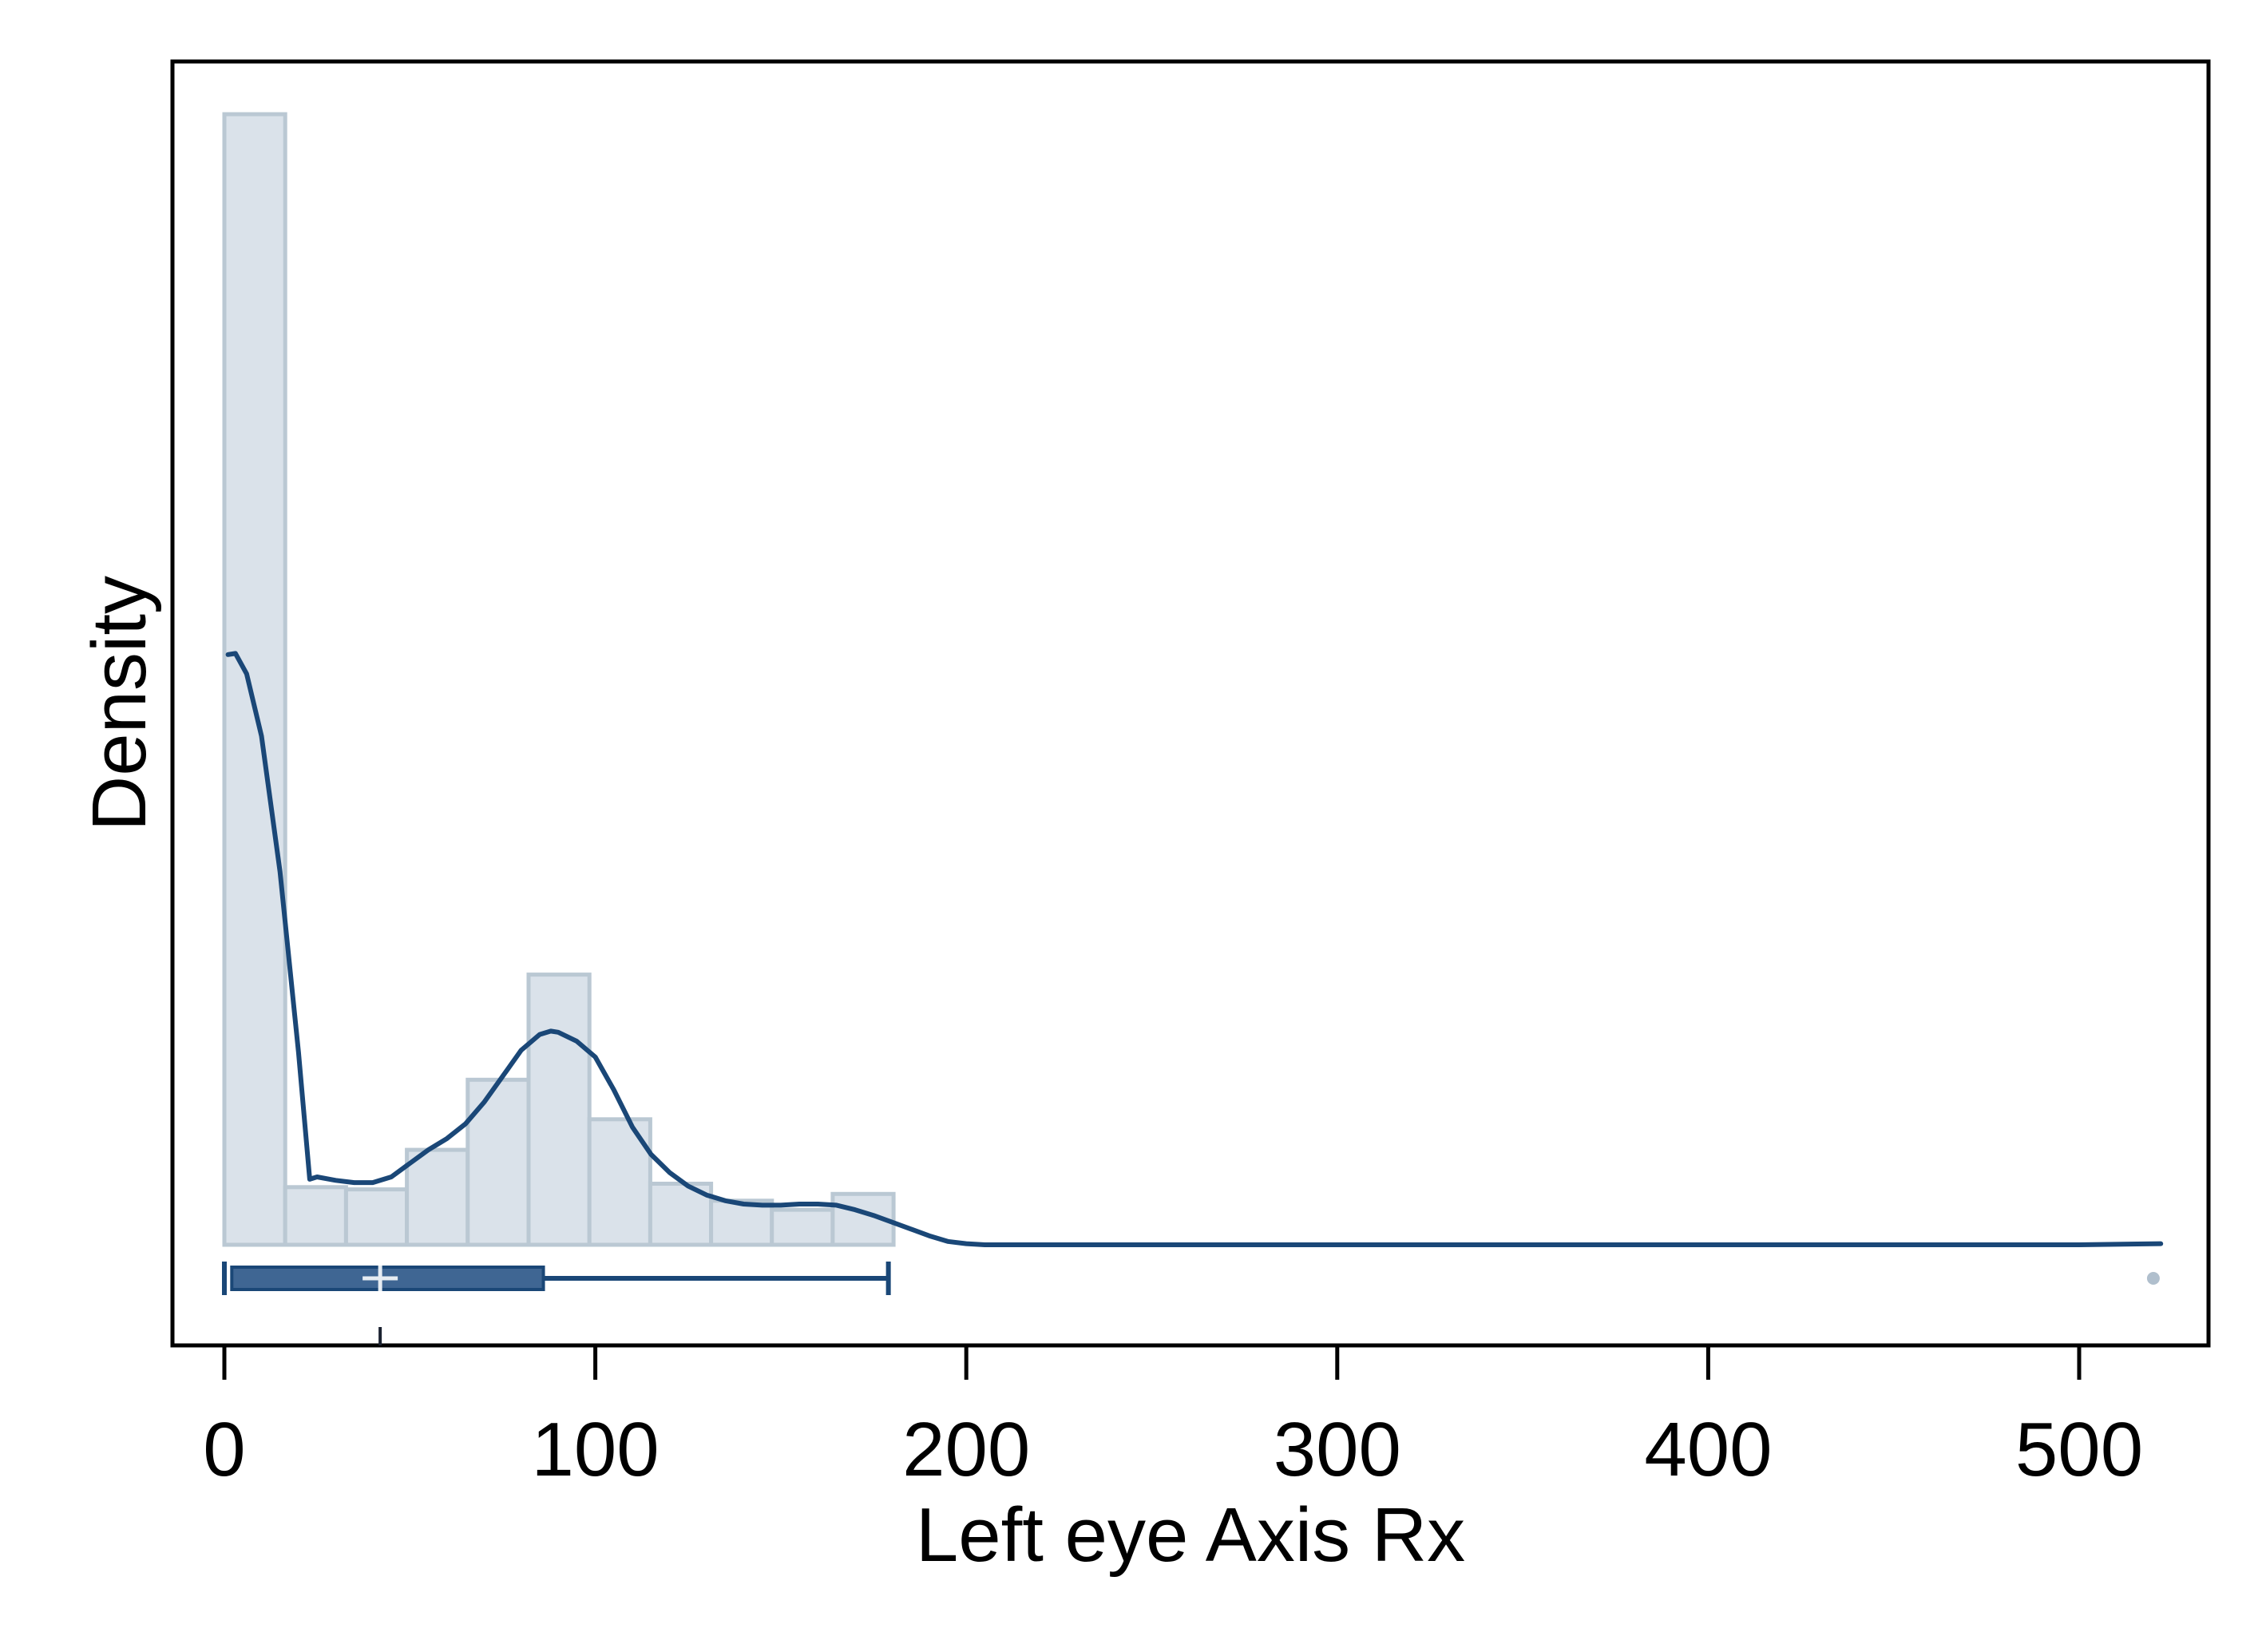  What do you see at coordinates (596, 1449) in the screenshot?
I see `x-tick-label-1: 100` at bounding box center [596, 1449].